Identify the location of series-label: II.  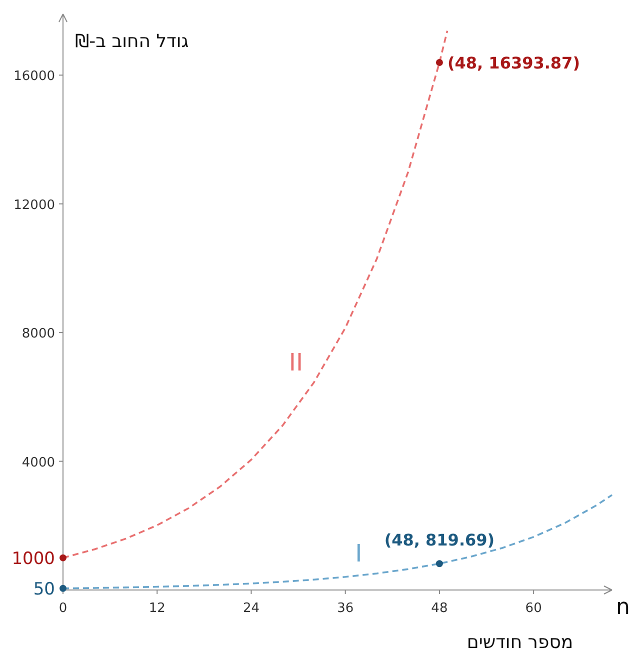
(296, 362).